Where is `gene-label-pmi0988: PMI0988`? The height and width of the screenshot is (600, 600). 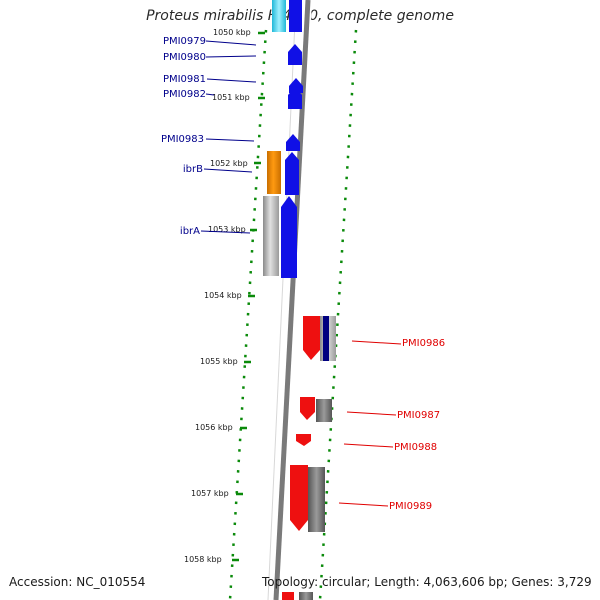 gene-label-pmi0988: PMI0988 is located at coordinates (415, 447).